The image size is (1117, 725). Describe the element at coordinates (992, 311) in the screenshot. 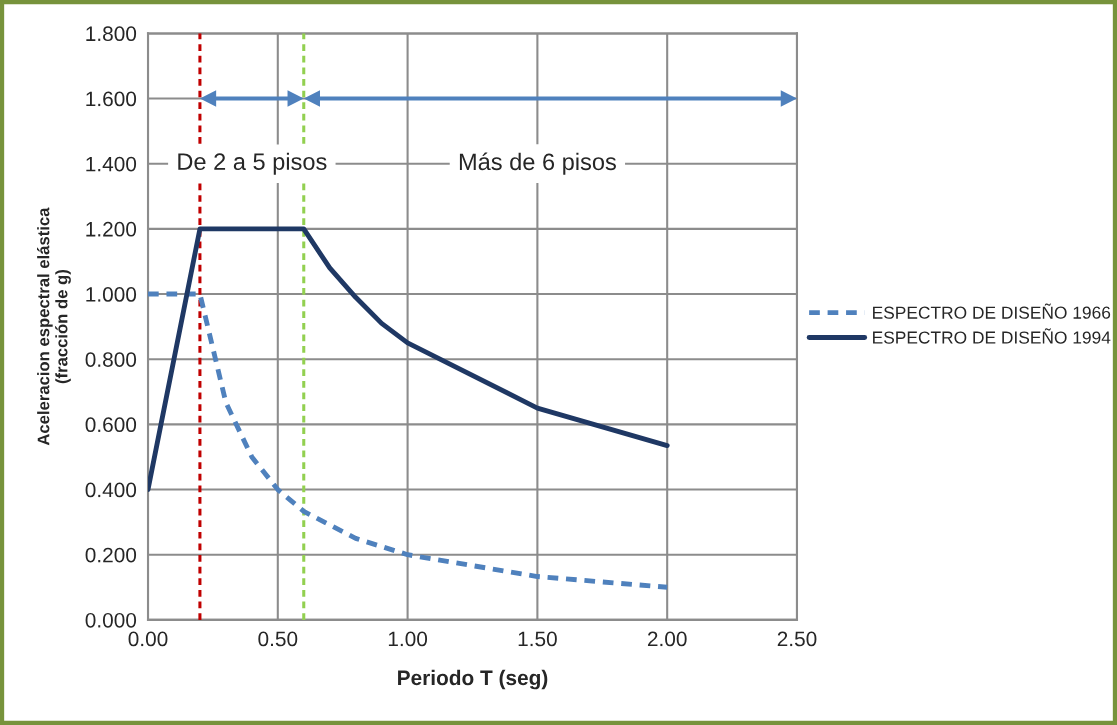

I see `legend-label: ESPECTRO DE DISEÑO 1966` at that location.